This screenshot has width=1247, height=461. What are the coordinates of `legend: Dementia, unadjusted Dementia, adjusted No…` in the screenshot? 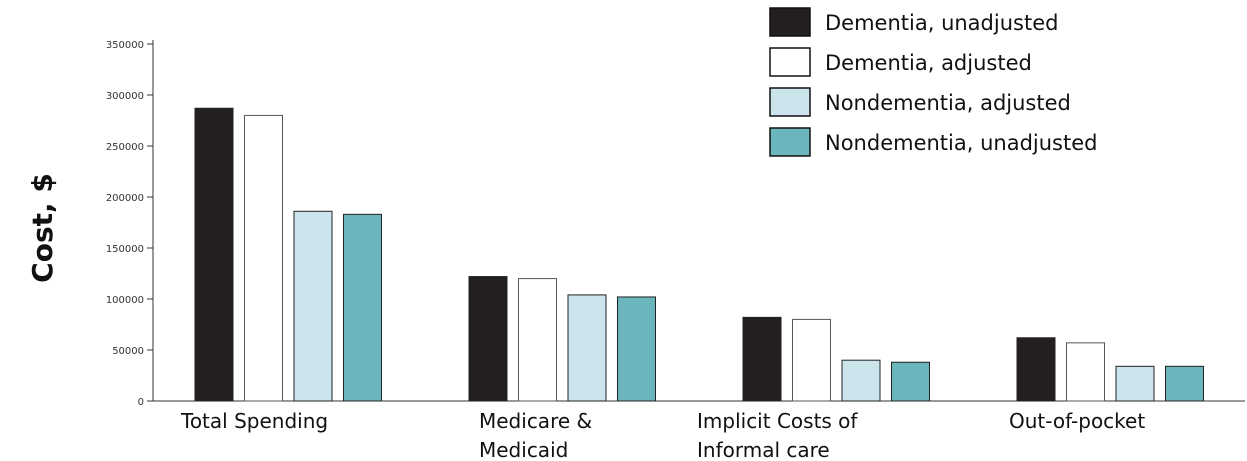 It's located at (933, 82).